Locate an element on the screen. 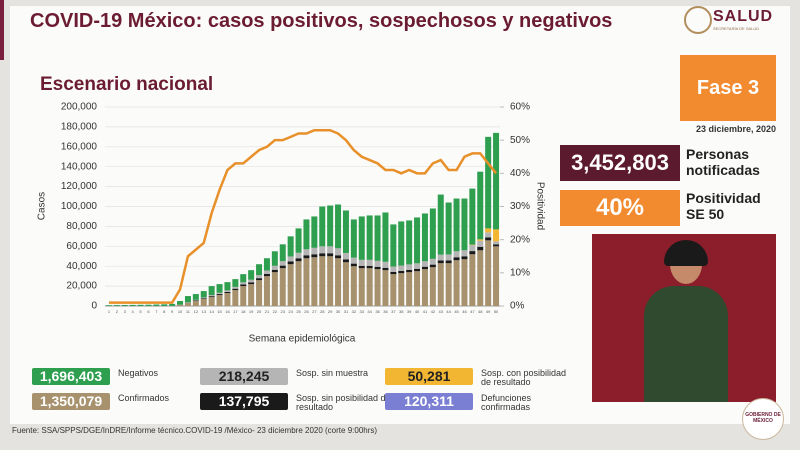 This screenshot has width=800, height=450. x-tick-label: 24 is located at coordinates (290, 311).